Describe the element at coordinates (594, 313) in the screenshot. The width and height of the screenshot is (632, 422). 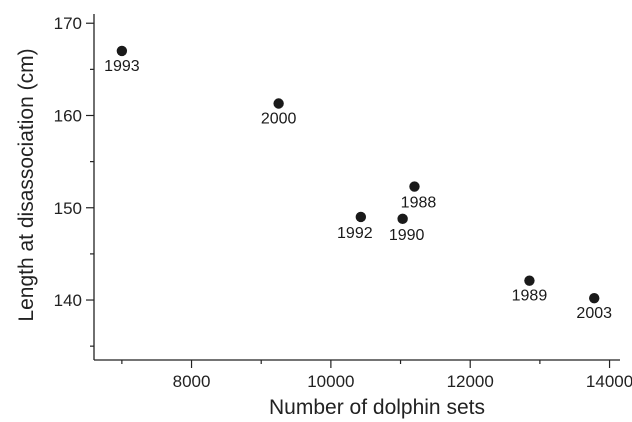
I see `data-point-label: 2003` at that location.